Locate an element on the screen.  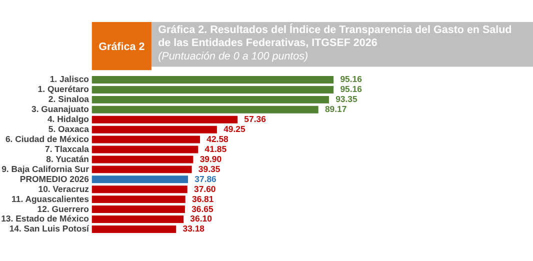
data-label: 41.85 is located at coordinates (215, 149).